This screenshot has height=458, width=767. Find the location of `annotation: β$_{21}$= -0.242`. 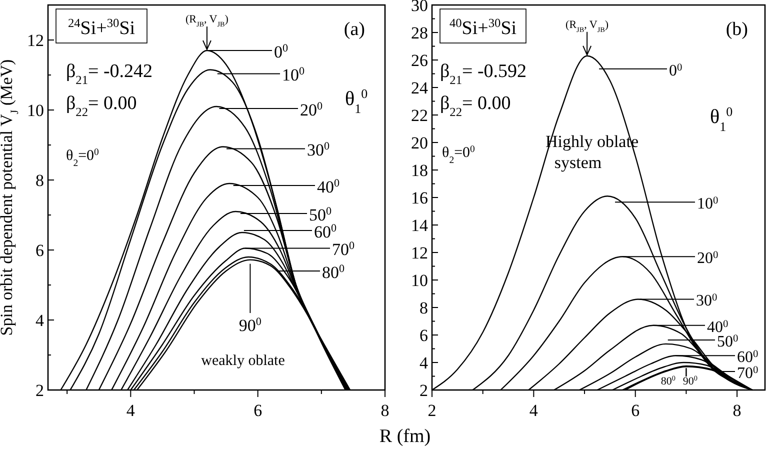

annotation: β$_{21}$= -0.242 is located at coordinates (109, 74).